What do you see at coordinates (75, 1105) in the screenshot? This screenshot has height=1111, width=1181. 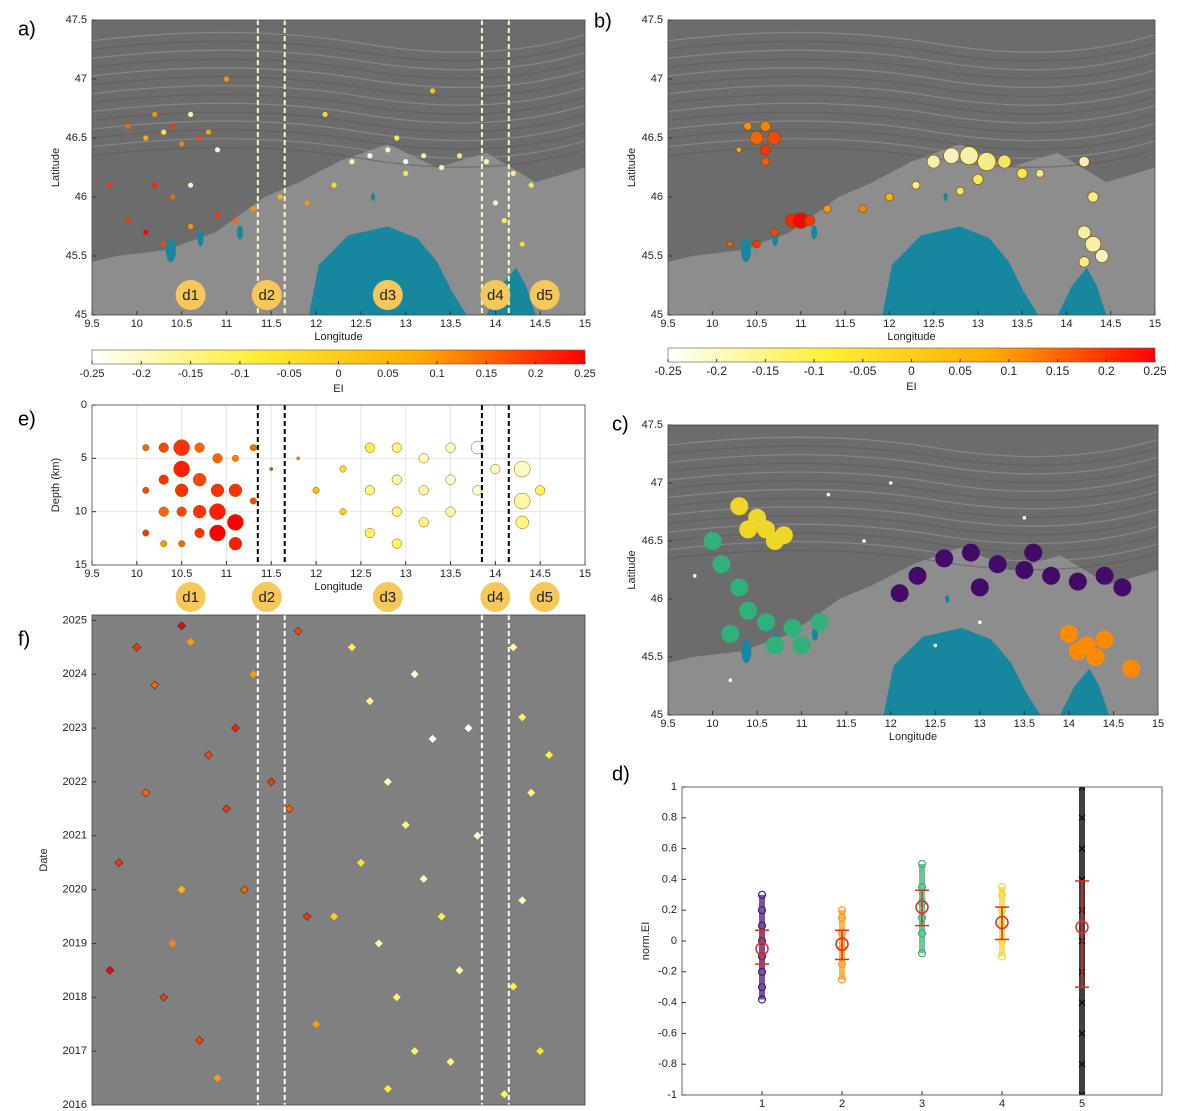 I see `y-tick-label: 2016` at bounding box center [75, 1105].